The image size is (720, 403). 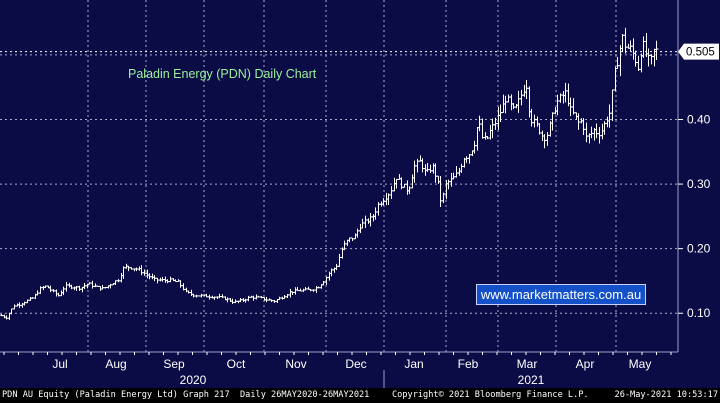 I want to click on footer-copyright: Copyright© 2021 Bloomberg Finance L.P., so click(x=490, y=395).